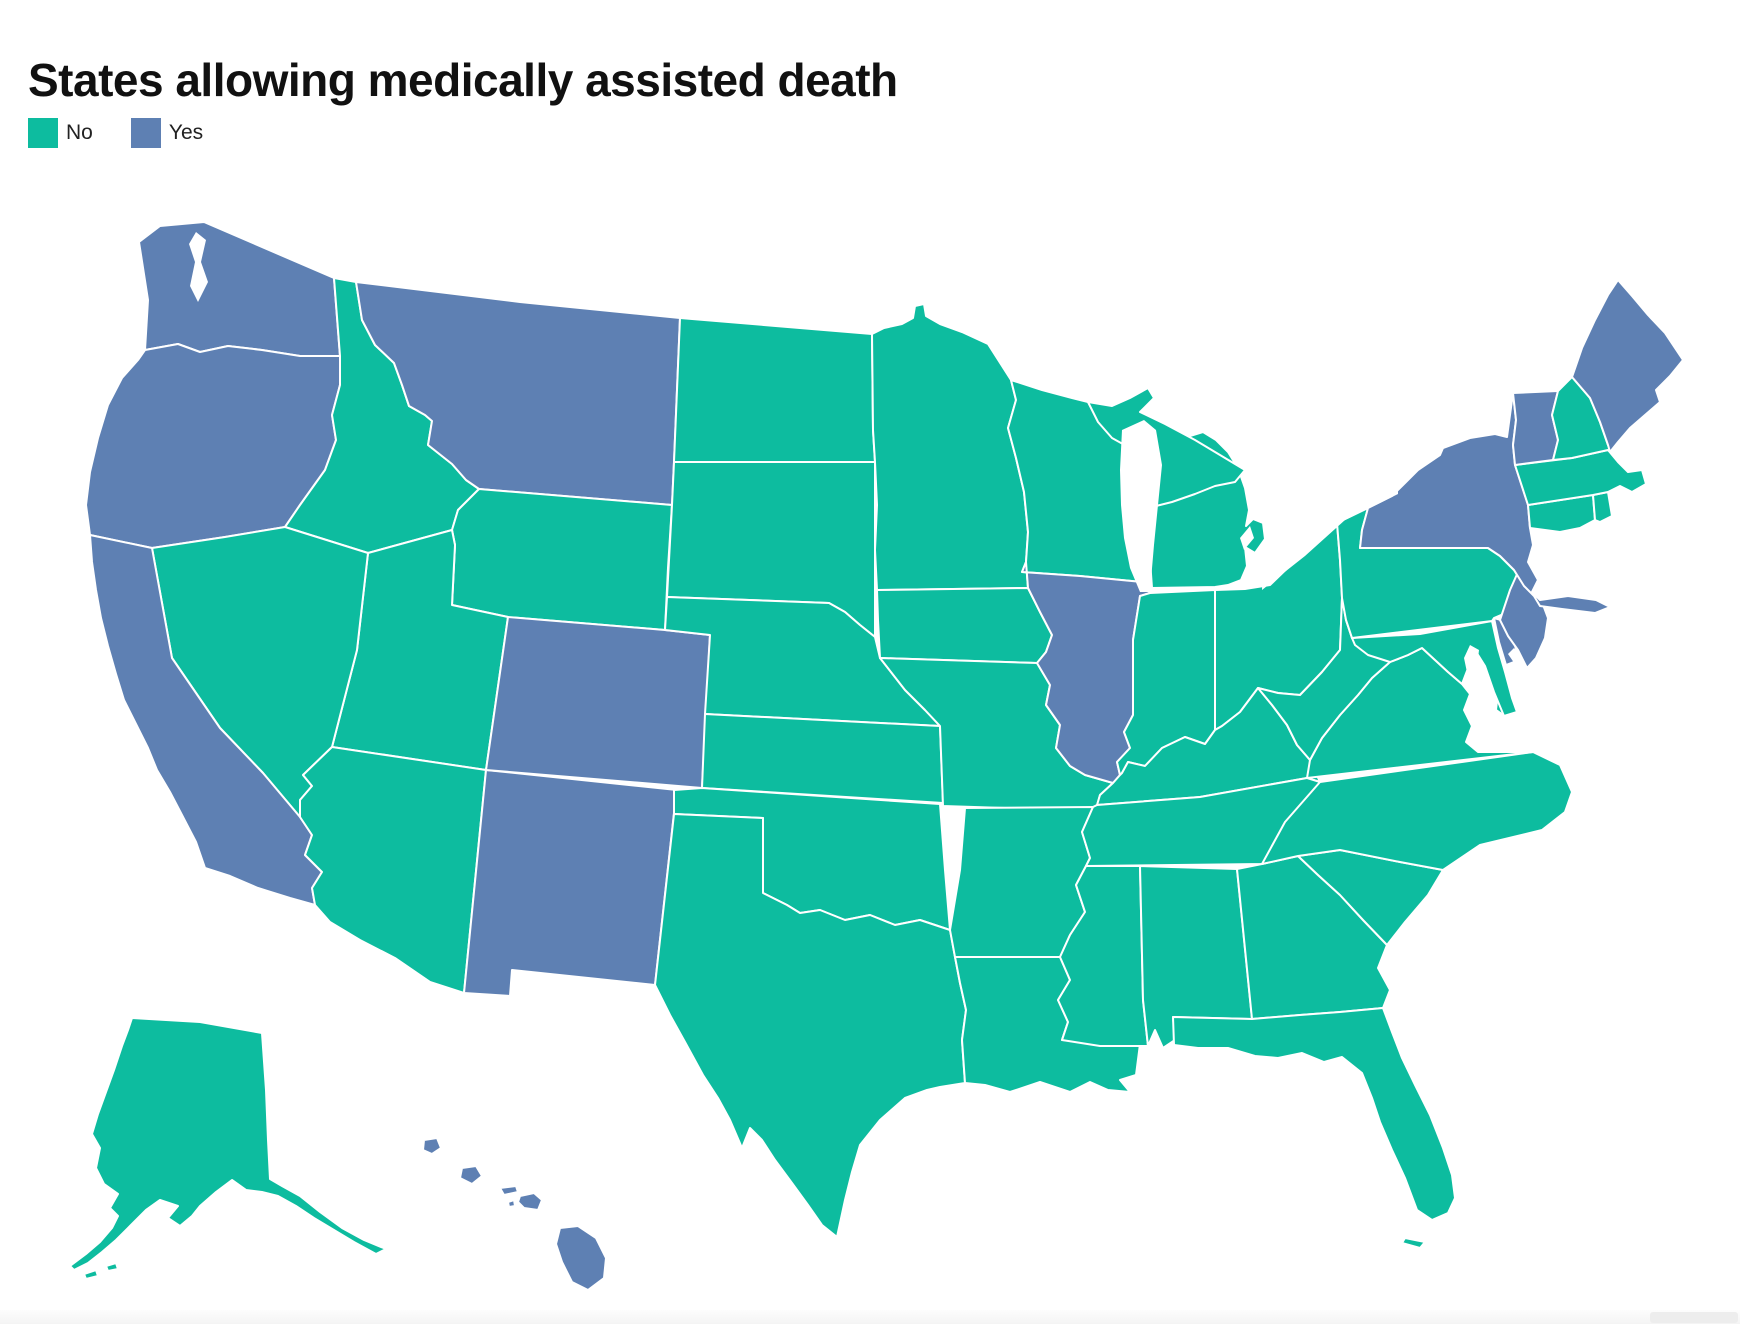 The height and width of the screenshot is (1324, 1740). I want to click on footer-scrollbar, so click(1694, 1317).